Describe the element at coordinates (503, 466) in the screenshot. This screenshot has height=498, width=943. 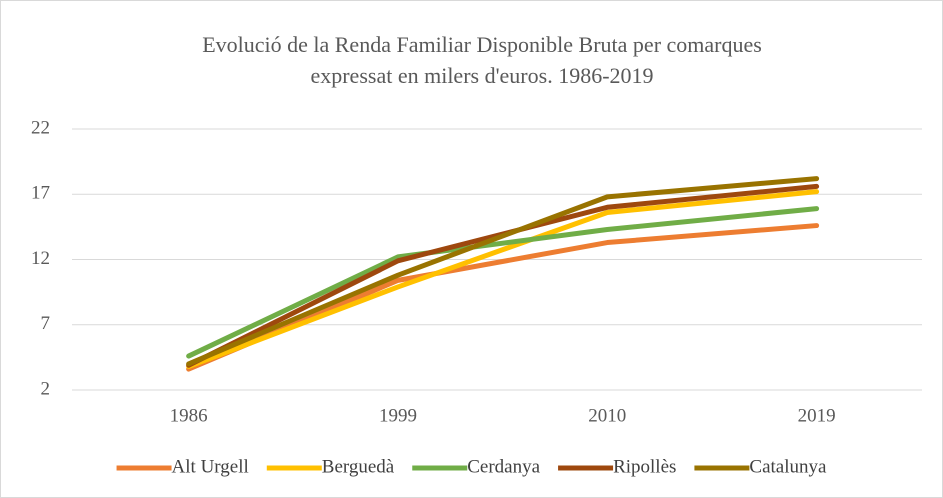
I see `legend-label: Cerdanya` at that location.